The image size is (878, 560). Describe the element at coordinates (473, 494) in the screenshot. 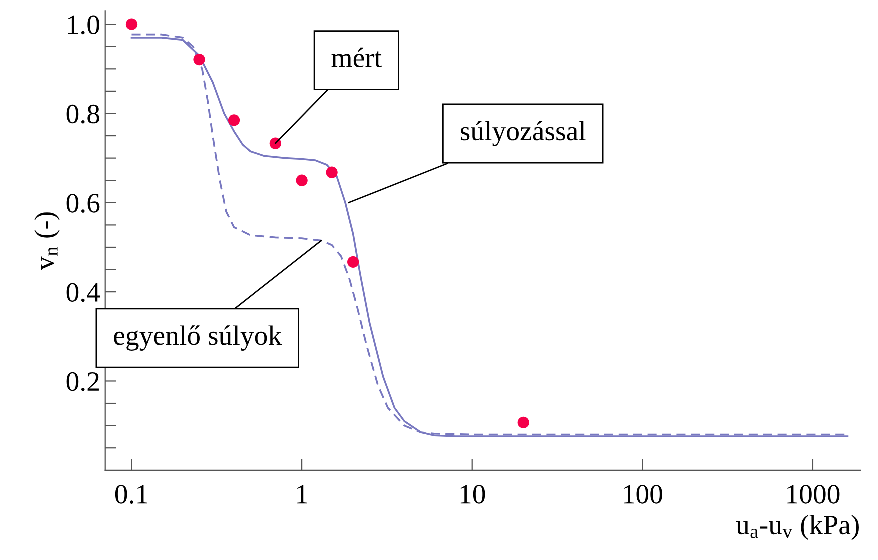

I see `x-tick-label: 10` at that location.